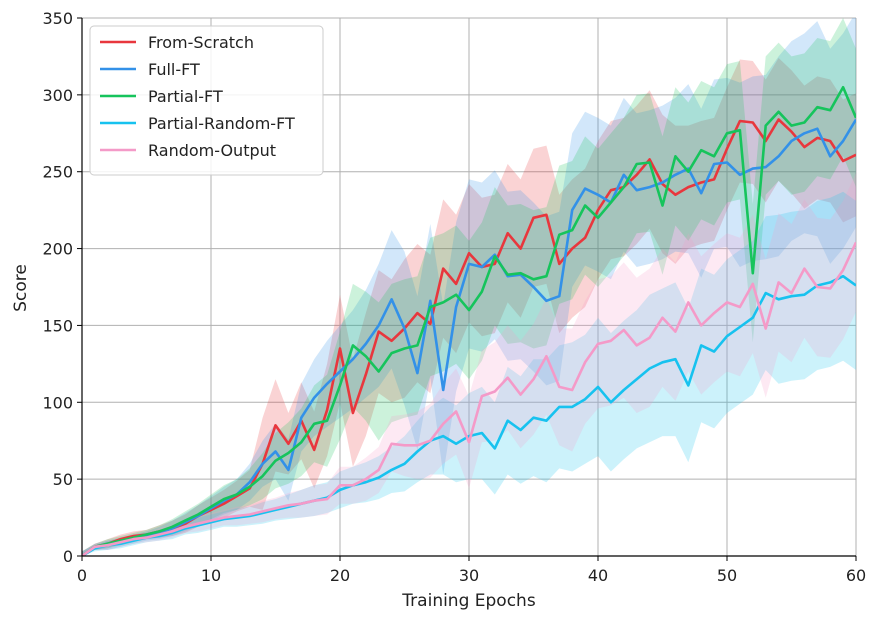 The height and width of the screenshot is (619, 878). Describe the element at coordinates (68, 556) in the screenshot. I see `y-tick-label: 0` at that location.